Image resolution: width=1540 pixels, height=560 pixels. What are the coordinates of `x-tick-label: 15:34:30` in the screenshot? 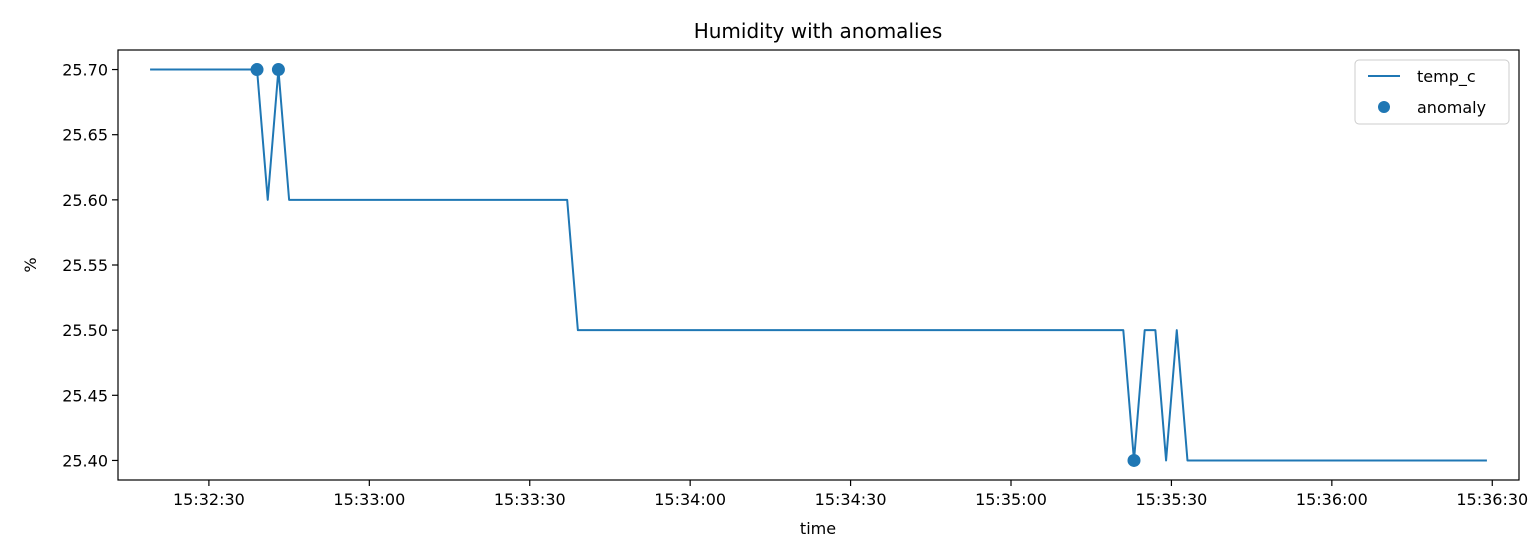 It's located at (851, 499).